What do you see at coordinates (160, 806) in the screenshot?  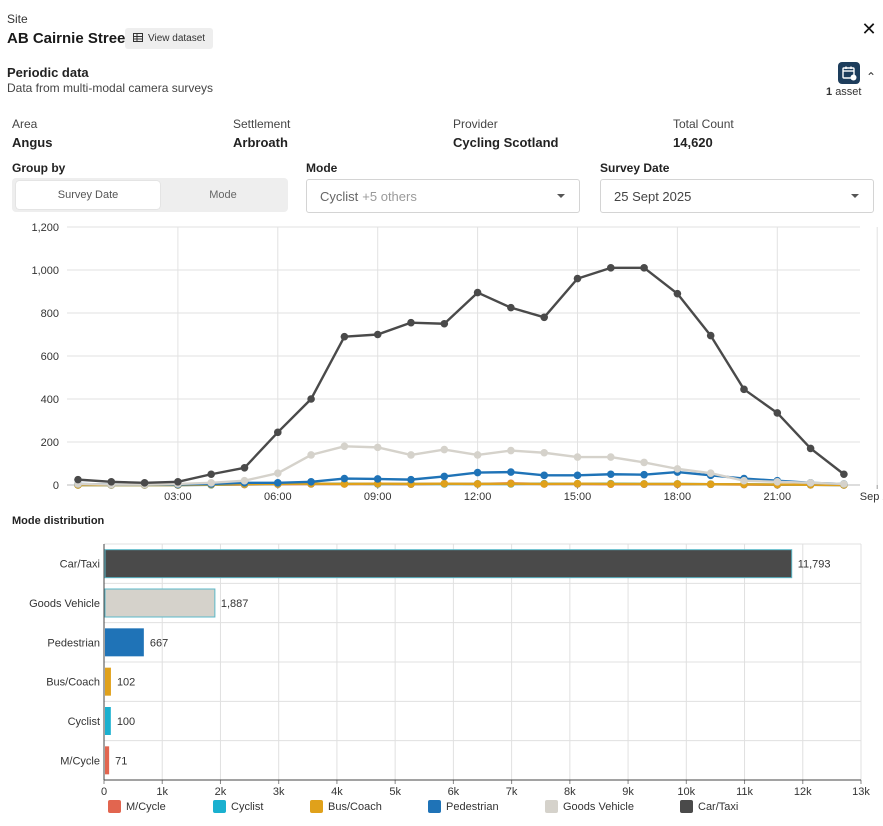 I see `legend-item: M/Cycle` at bounding box center [160, 806].